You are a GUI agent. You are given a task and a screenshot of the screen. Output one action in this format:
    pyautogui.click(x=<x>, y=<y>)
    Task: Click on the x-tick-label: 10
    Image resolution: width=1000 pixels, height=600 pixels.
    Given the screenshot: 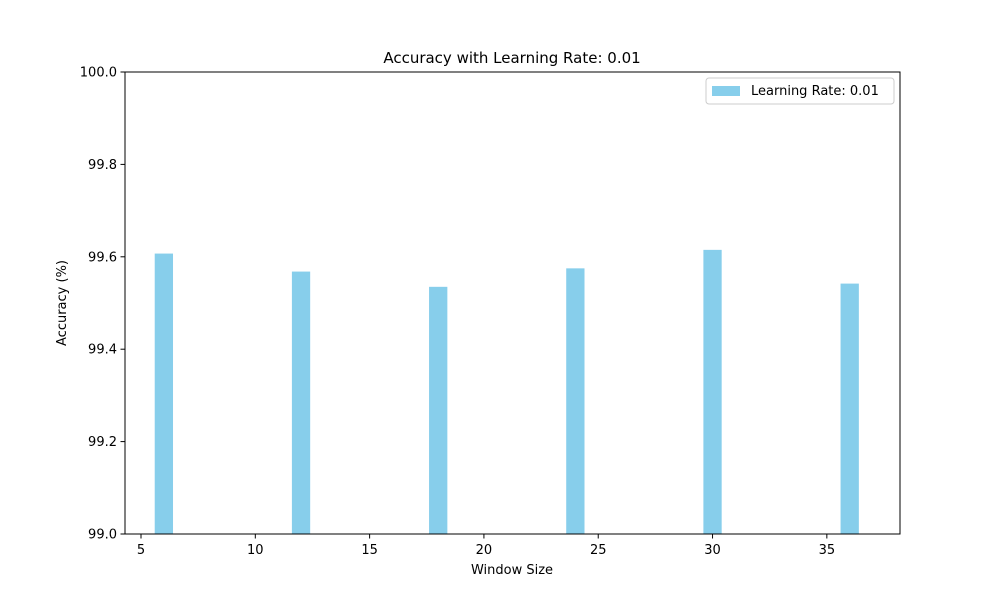 What is the action you would take?
    pyautogui.click(x=255, y=550)
    